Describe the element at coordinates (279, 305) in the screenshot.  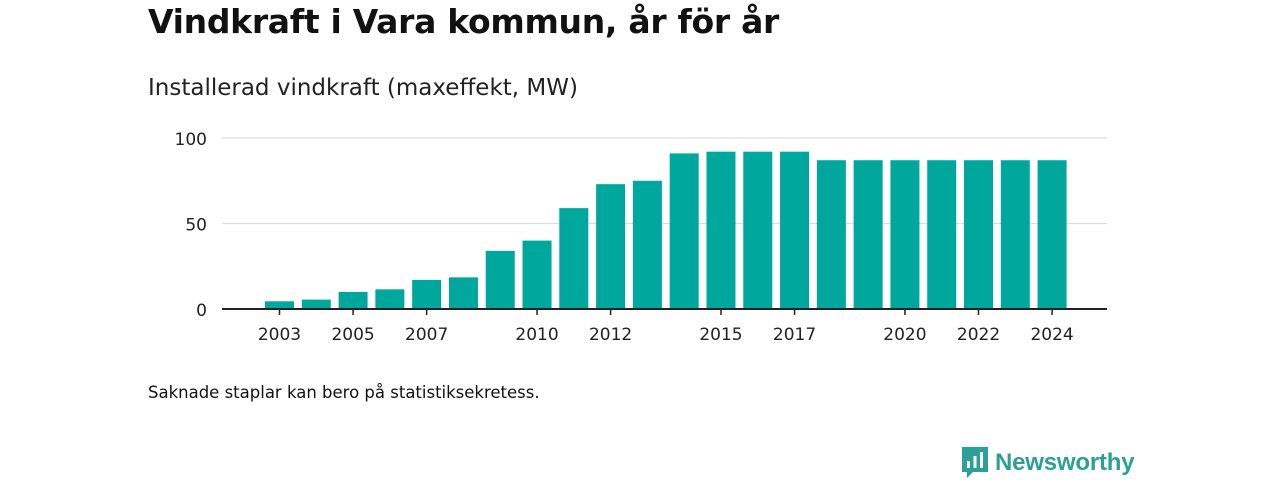
I see `bar-2003` at that location.